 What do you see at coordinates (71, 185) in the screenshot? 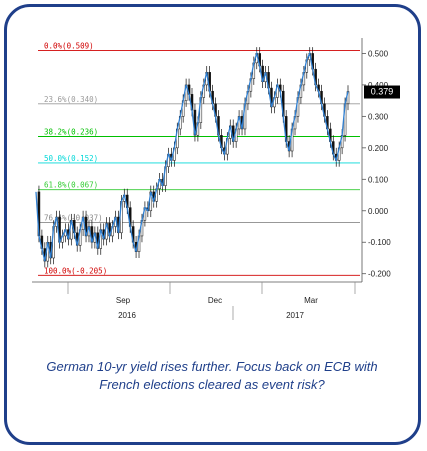
I see `fib-label-4: 61.8%(0.067)` at bounding box center [71, 185].